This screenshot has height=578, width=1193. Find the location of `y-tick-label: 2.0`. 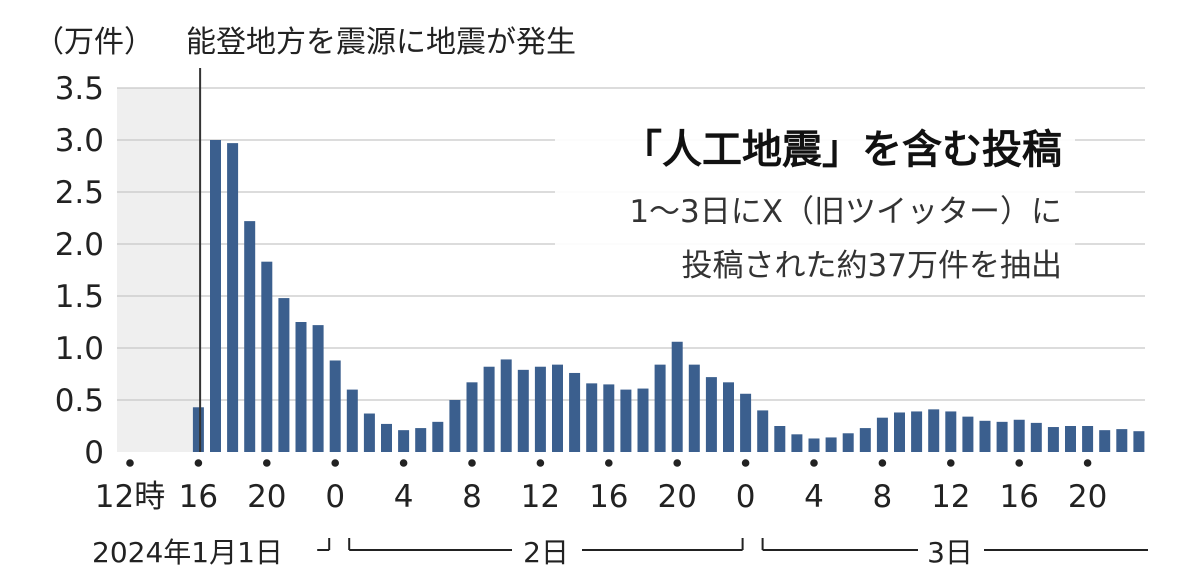

y-tick-label: 2.0 is located at coordinates (79, 245).